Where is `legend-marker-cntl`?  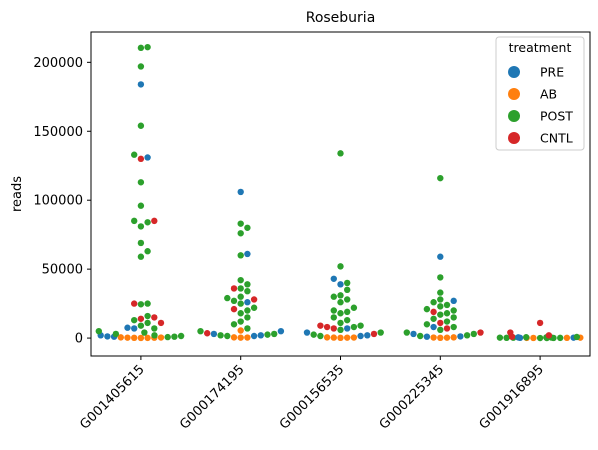 legend-marker-cntl is located at coordinates (514, 138).